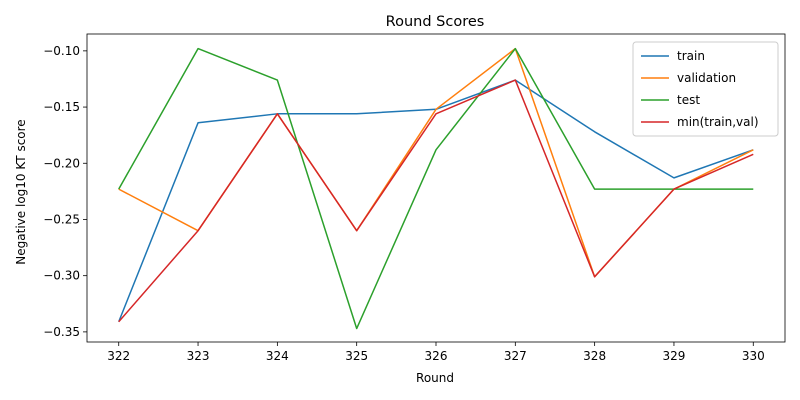 The height and width of the screenshot is (400, 800). What do you see at coordinates (118, 356) in the screenshot?
I see `x-tick-label: 322` at bounding box center [118, 356].